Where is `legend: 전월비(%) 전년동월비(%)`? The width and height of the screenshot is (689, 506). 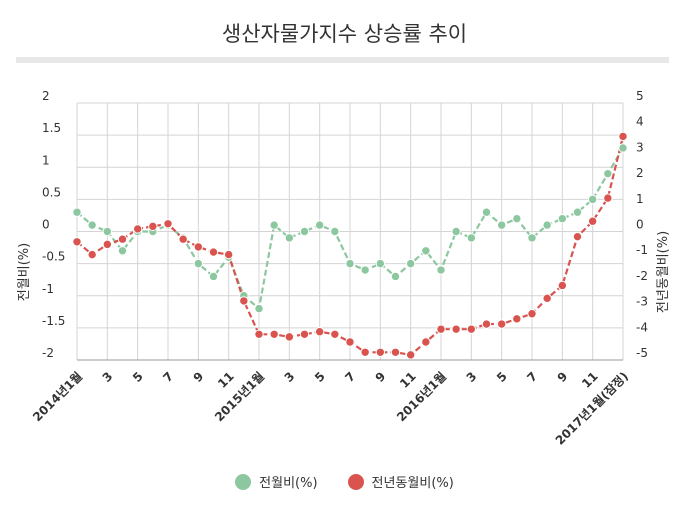
legend: 전월비(%) 전년동월비(%) is located at coordinates (344, 481).